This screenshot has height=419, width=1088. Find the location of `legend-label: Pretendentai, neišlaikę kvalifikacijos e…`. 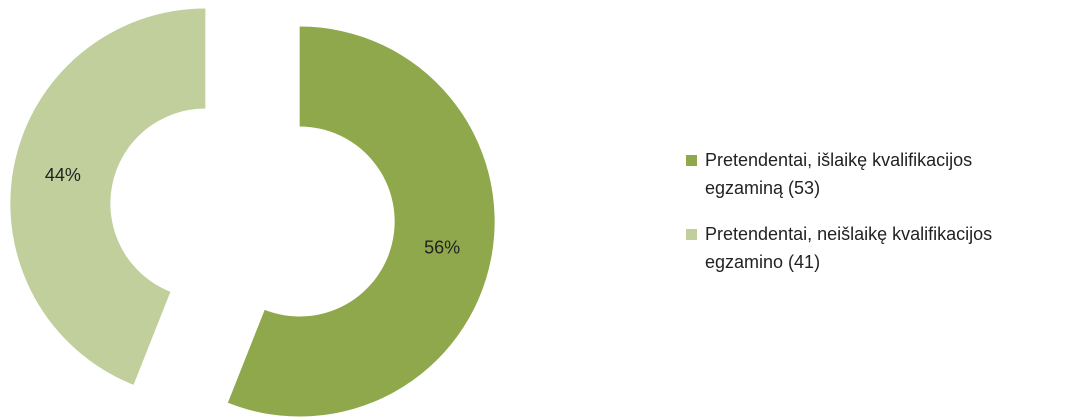

legend-label: Pretendentai, neišlaikę kvalifikacijos e… is located at coordinates (849, 248).